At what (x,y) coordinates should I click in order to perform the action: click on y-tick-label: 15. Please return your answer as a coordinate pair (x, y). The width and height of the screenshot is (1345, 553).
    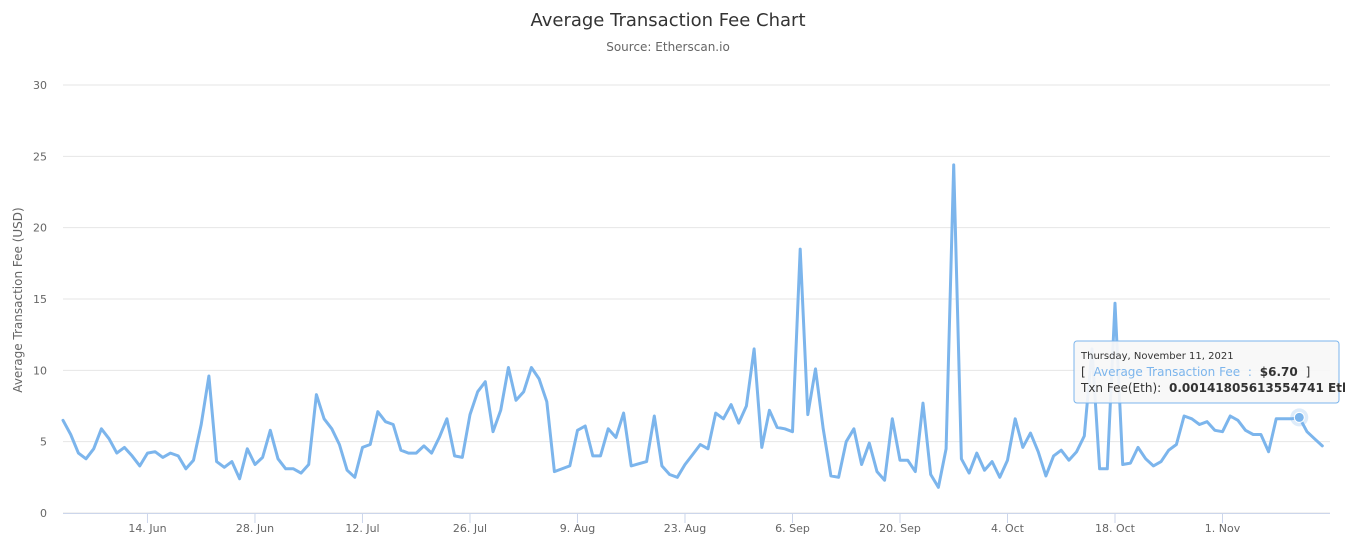
    Looking at the image, I should click on (40, 299).